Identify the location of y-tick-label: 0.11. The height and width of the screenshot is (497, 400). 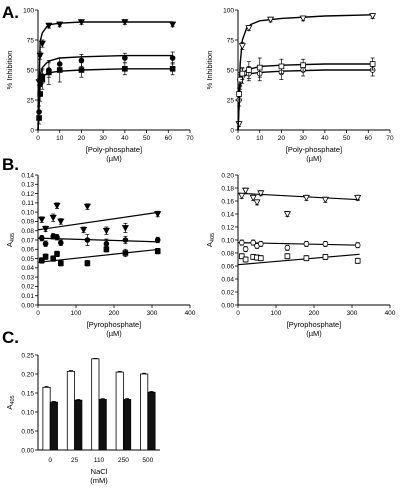
(28, 203).